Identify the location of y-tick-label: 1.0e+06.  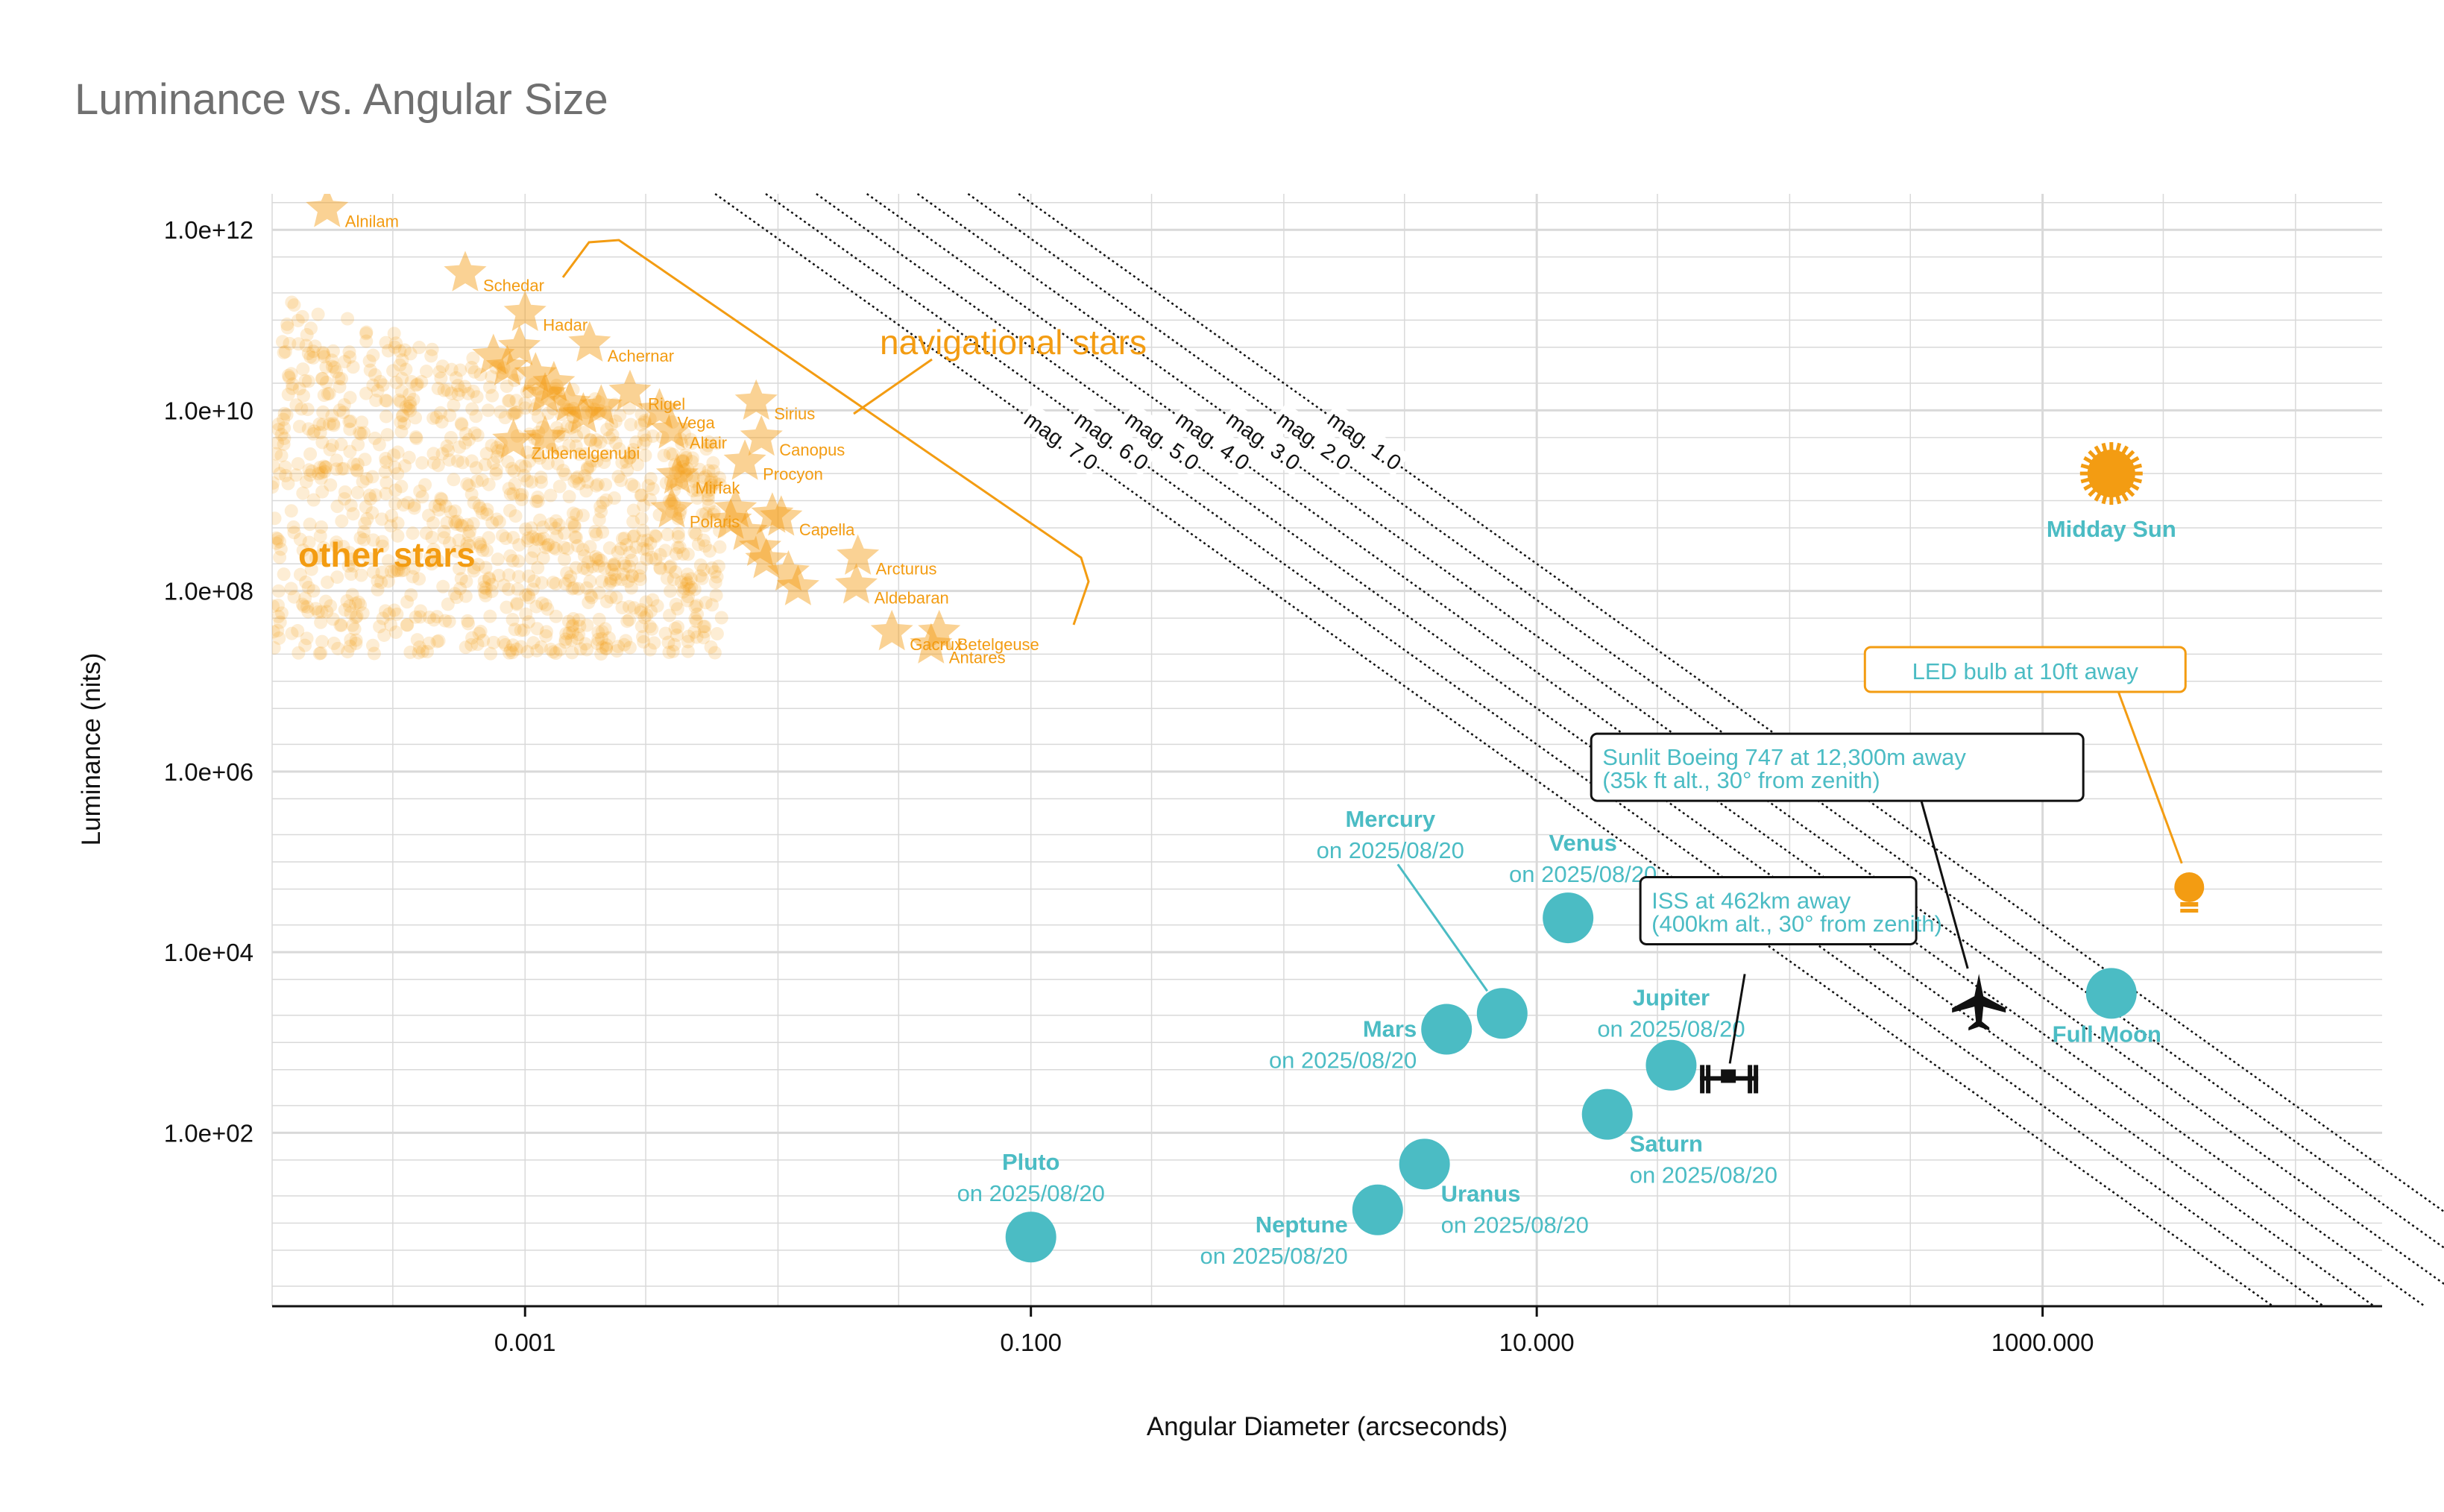
(209, 772).